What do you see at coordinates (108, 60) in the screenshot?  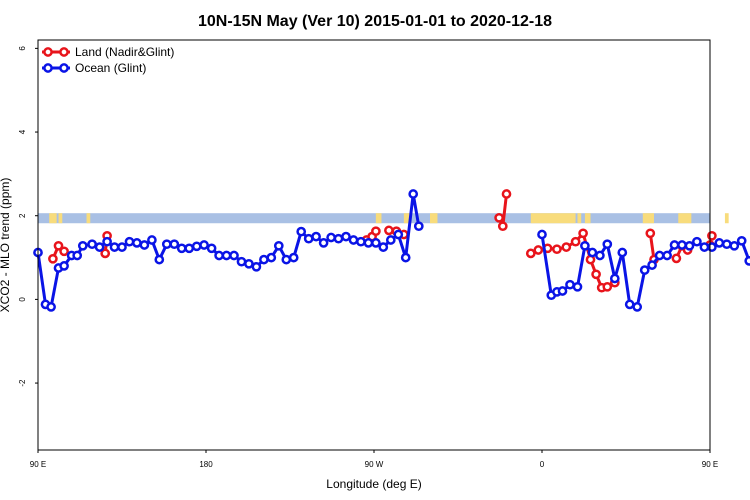 I see `legend: Land (Nadir&Glint) Ocean (Glint)` at bounding box center [108, 60].